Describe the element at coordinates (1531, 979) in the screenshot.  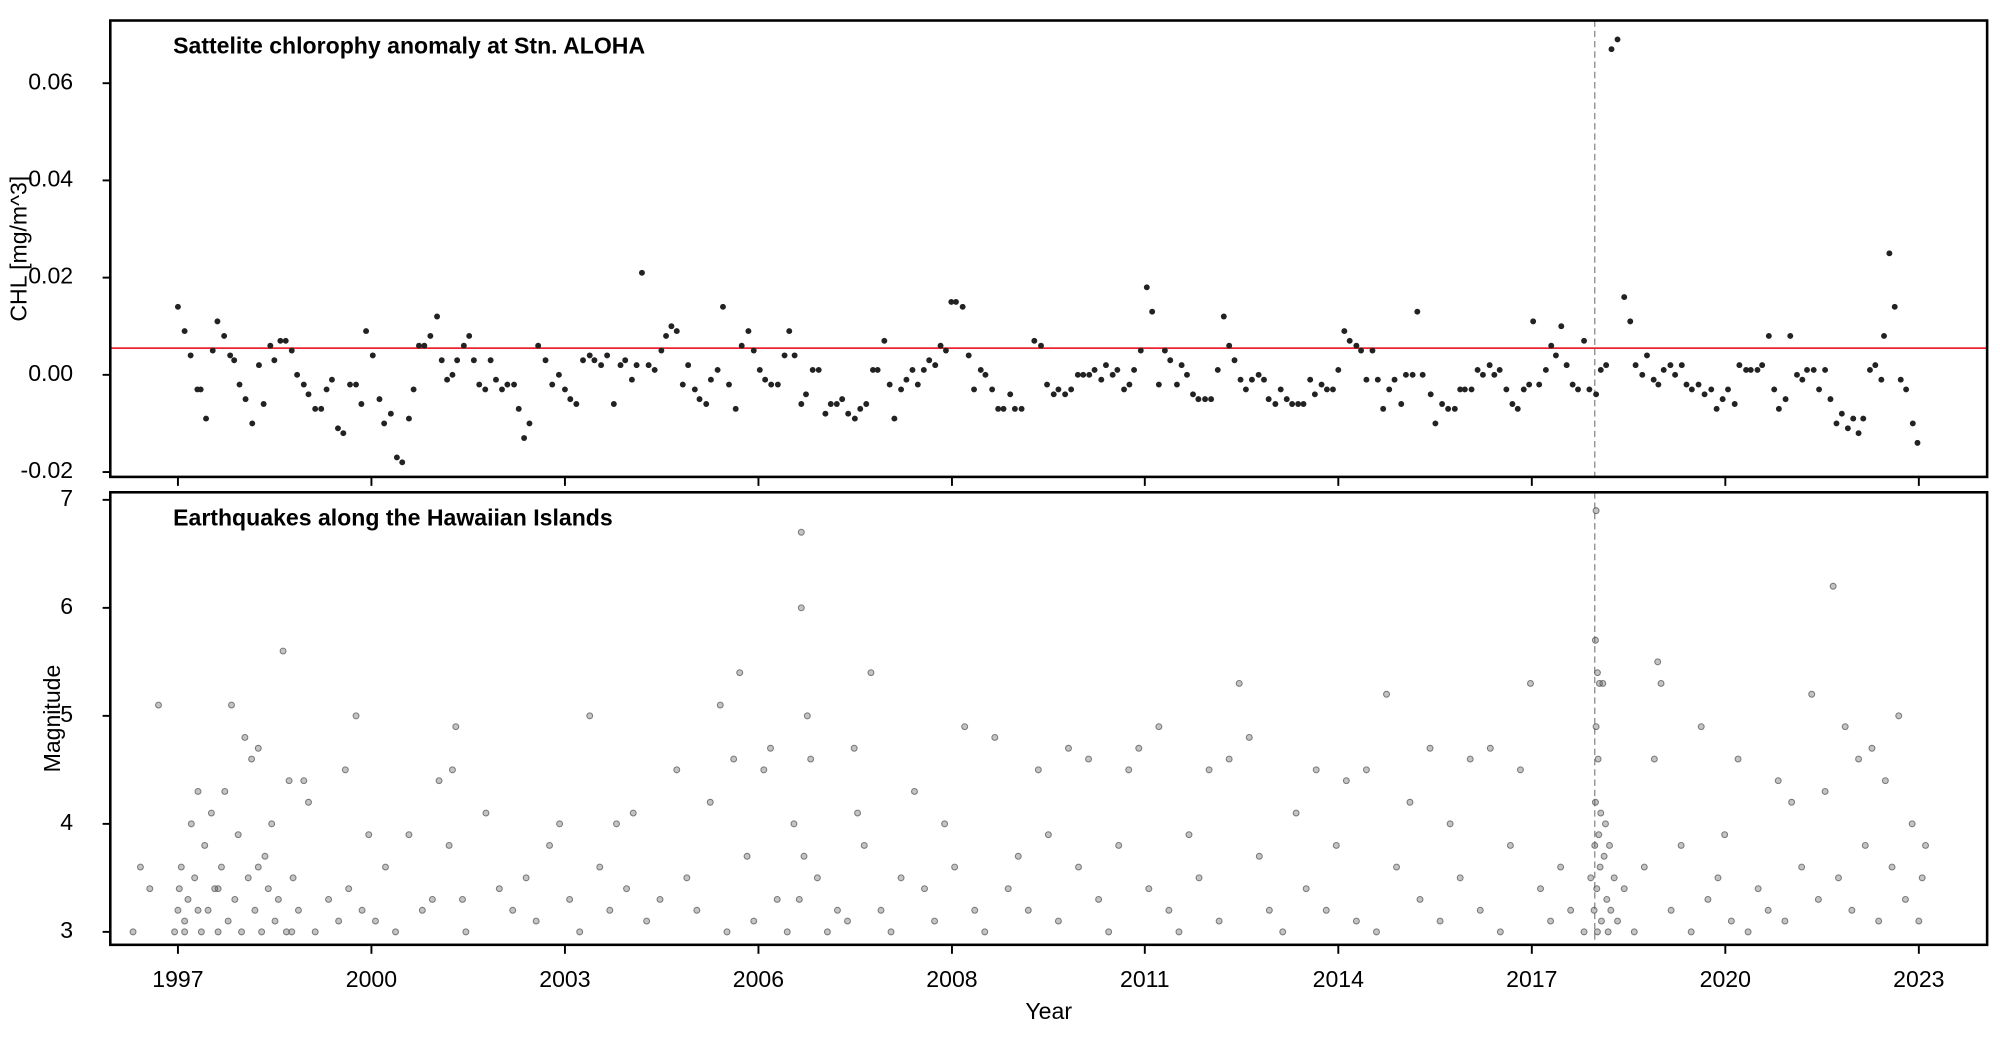
I see `x-tick-label: 2017` at that location.